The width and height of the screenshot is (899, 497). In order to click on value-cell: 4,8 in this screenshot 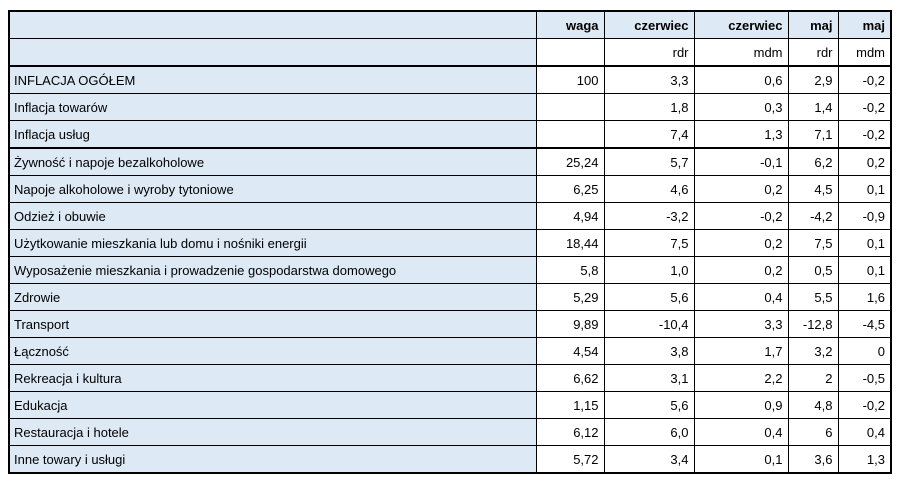, I will do `click(813, 405)`.